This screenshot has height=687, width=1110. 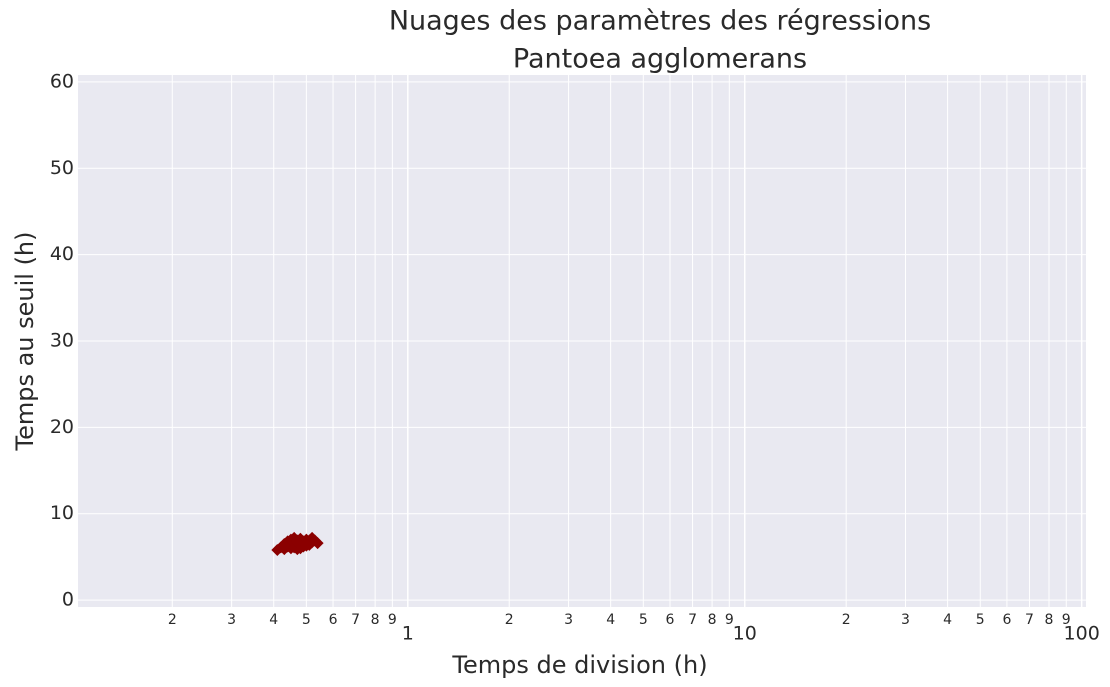 What do you see at coordinates (660, 59) in the screenshot?
I see `chart-subtitle: Pantoea agglomerans` at bounding box center [660, 59].